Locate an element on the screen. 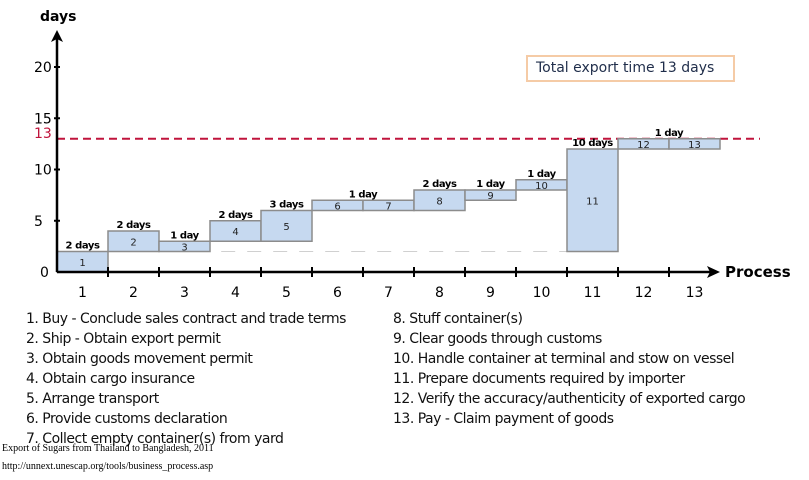 This screenshot has height=480, width=809. reference-line-label: 13 is located at coordinates (43, 134).